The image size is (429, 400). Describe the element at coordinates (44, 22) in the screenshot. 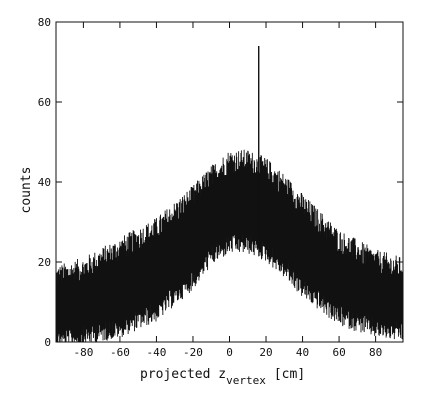

I see `y-tick-label: 80` at that location.